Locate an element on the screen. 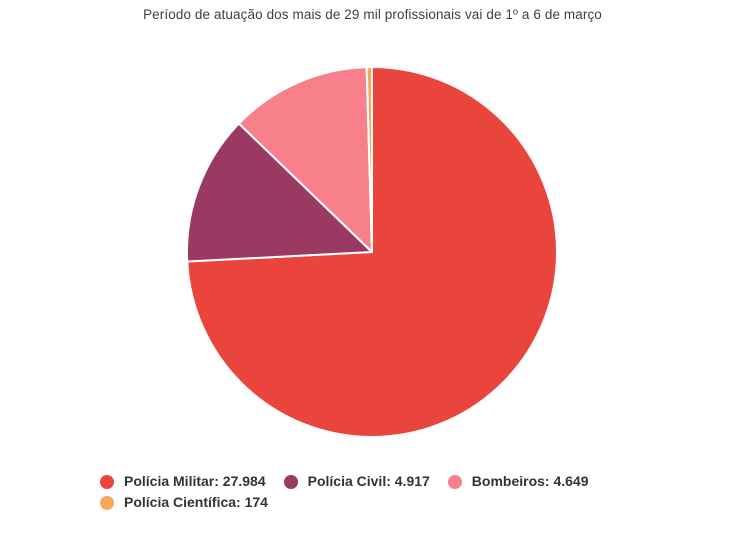 The height and width of the screenshot is (535, 745). legend-item-pol-cia-cient-fica: Polícia Científica: 174 is located at coordinates (184, 502).